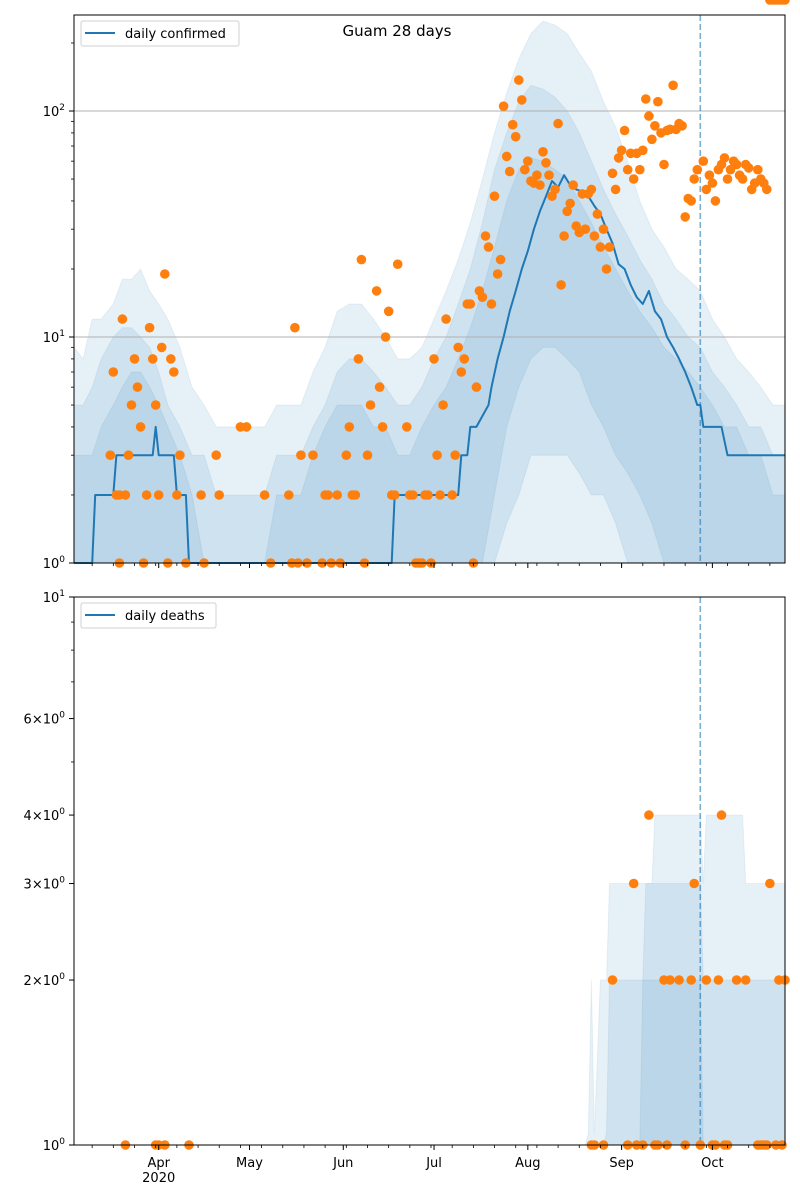 The width and height of the screenshot is (800, 1200). I want to click on confirmed-x-ticks, so click(431, 565).